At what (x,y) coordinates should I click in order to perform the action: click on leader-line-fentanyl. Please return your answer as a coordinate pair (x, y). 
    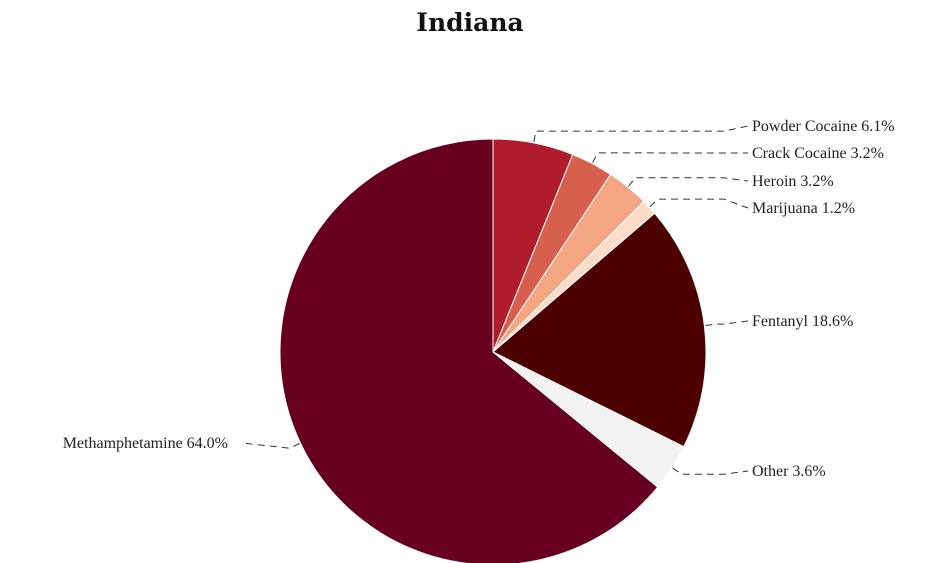
    Looking at the image, I should click on (727, 323).